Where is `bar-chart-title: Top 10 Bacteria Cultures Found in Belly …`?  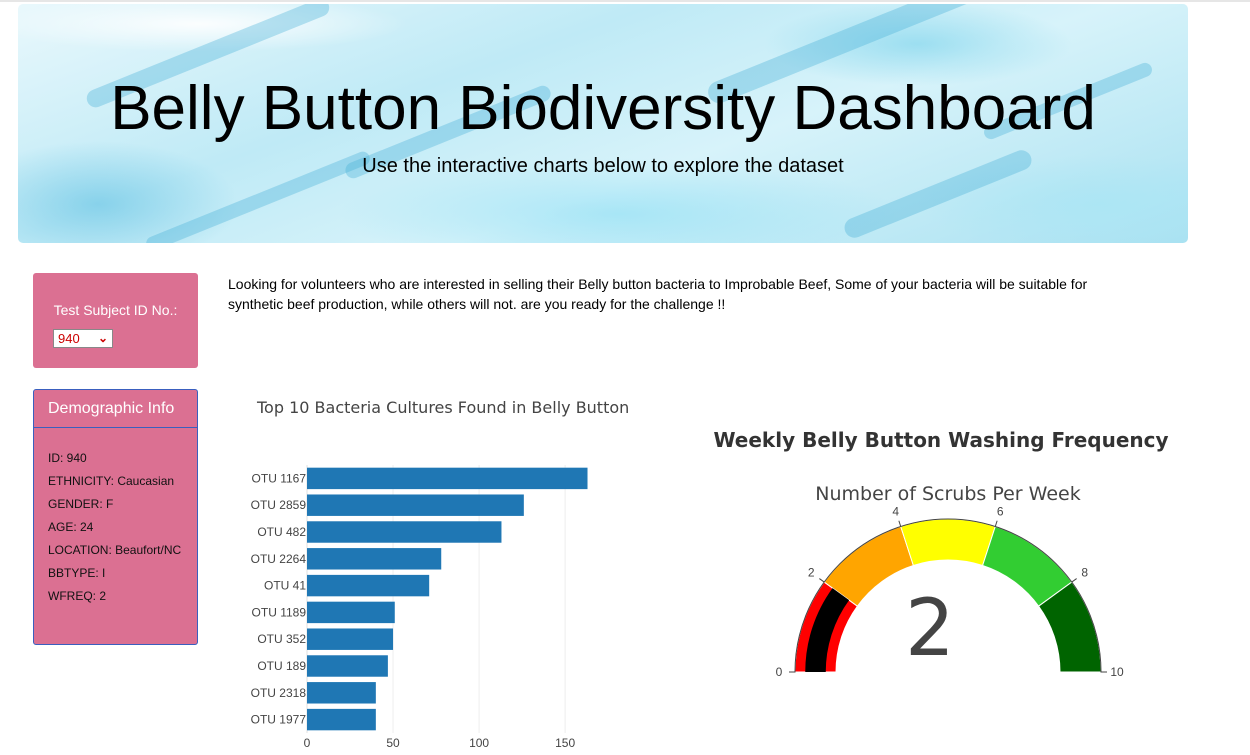 bar-chart-title: Top 10 Bacteria Cultures Found in Belly … is located at coordinates (442, 407).